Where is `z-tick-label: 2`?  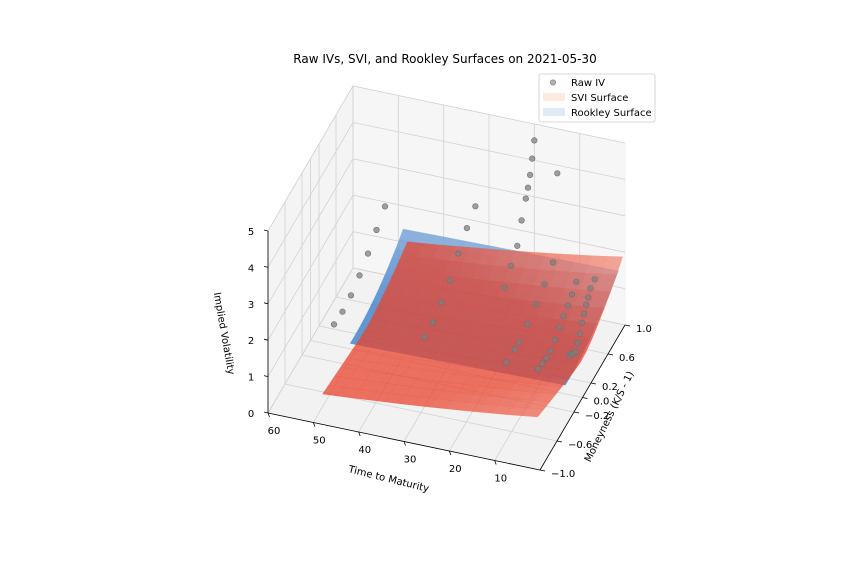 z-tick-label: 2 is located at coordinates (251, 341).